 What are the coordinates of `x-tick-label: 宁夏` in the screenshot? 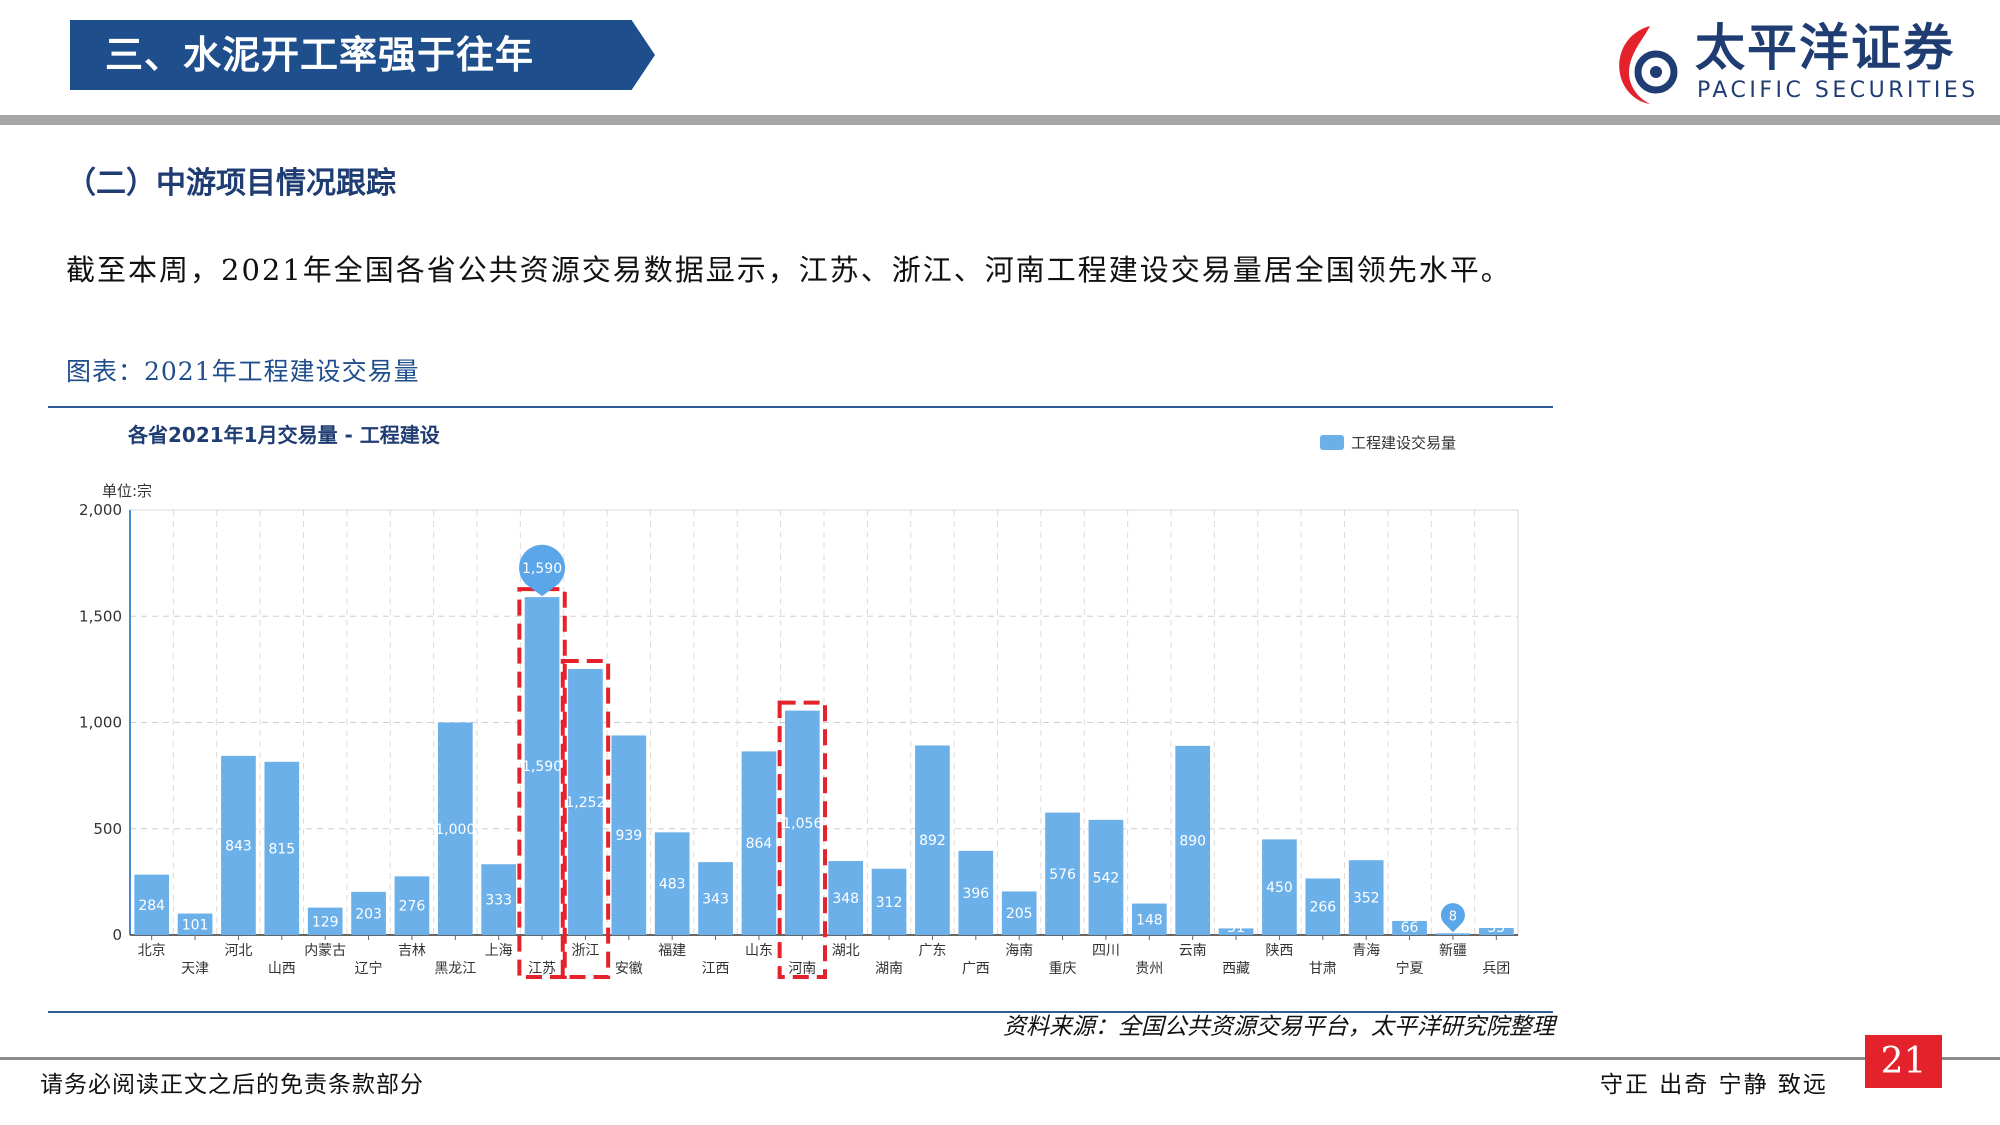 It's located at (1410, 968).